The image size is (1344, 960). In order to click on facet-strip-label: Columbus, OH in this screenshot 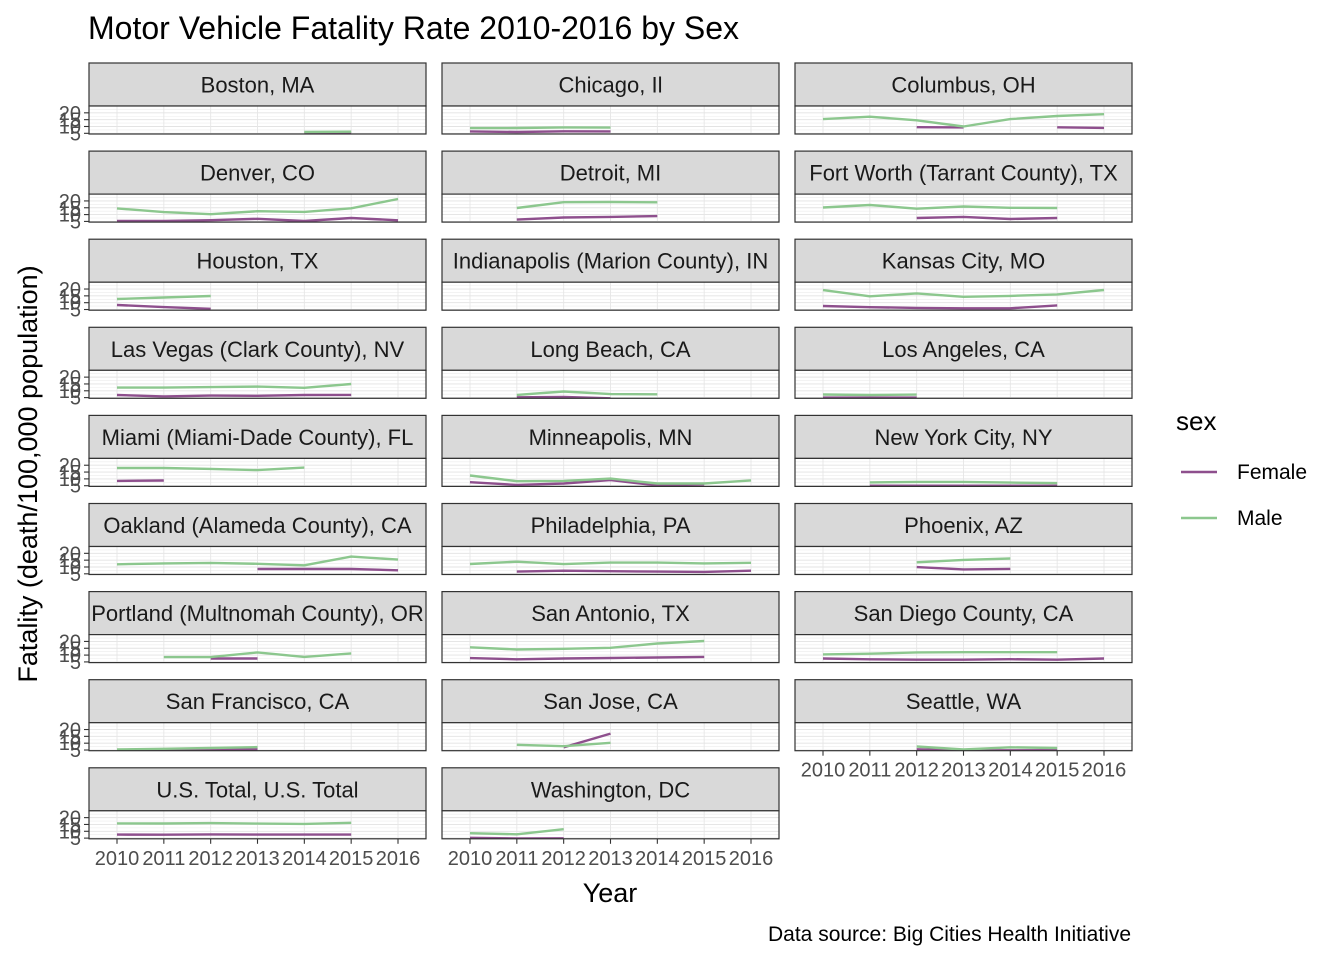, I will do `click(963, 85)`.